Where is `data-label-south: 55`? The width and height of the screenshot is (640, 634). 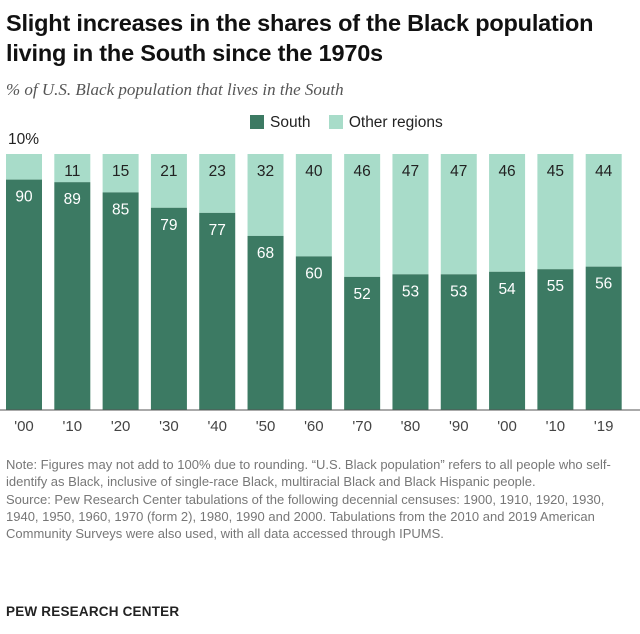
data-label-south: 55 is located at coordinates (555, 286).